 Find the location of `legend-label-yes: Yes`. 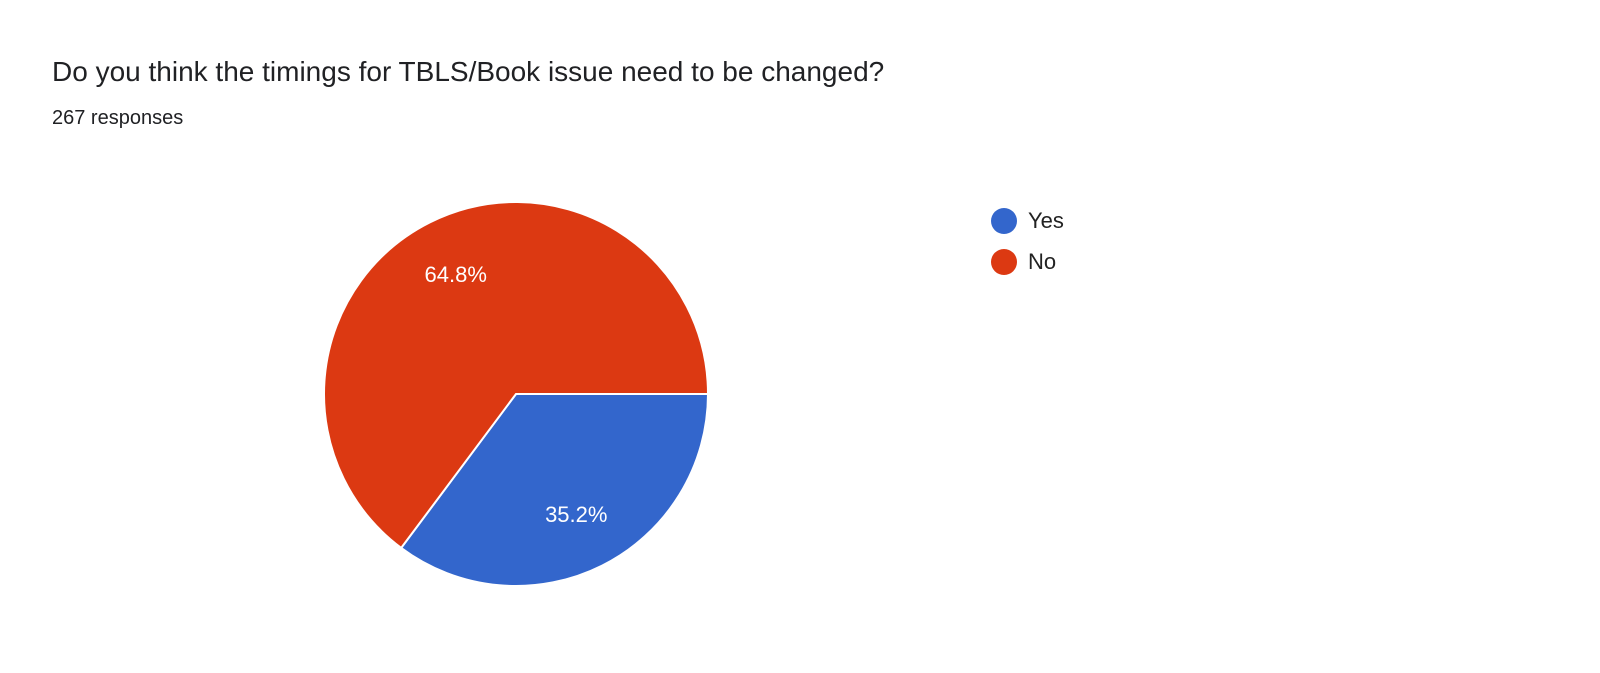

legend-label-yes: Yes is located at coordinates (1046, 220).